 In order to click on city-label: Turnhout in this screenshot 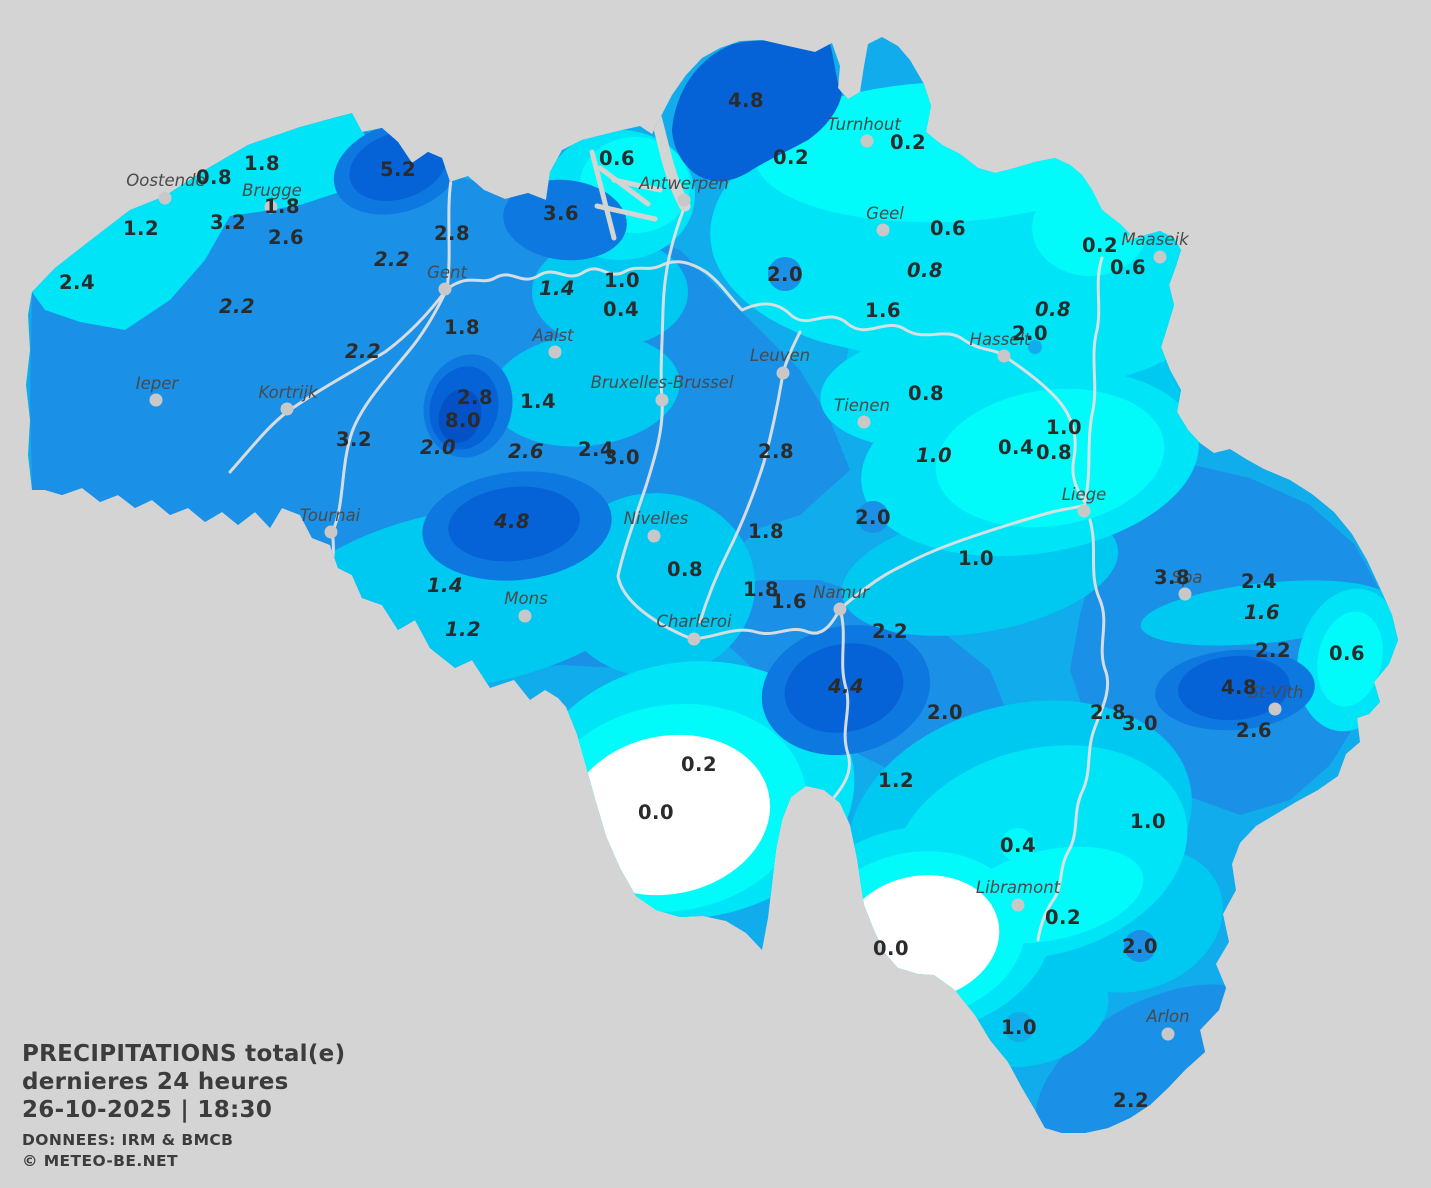, I will do `click(864, 124)`.